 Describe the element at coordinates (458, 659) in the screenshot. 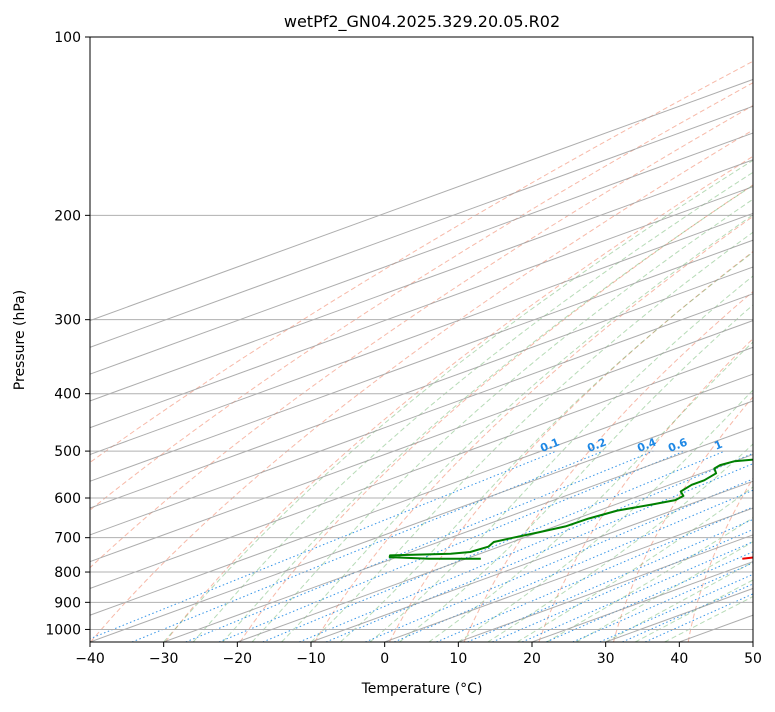

I see `x-tick-label: 10` at that location.